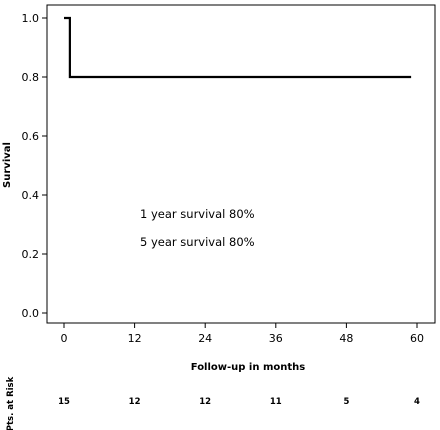 The image size is (440, 430). I want to click on annotation-5-year: 5 year survival 80%, so click(197, 242).